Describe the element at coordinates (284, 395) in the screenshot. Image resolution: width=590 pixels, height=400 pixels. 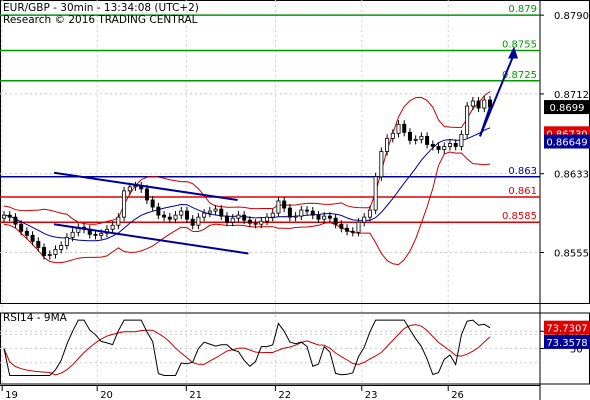
I see `time-tick-label: 22` at that location.